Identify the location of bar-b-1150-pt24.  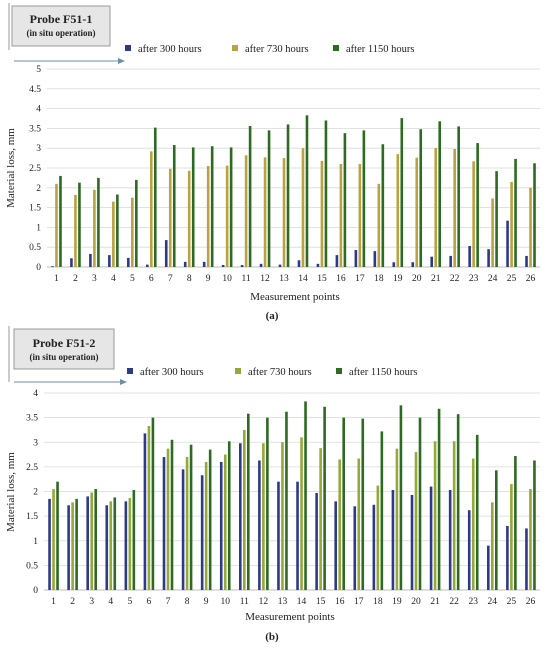
(496, 530).